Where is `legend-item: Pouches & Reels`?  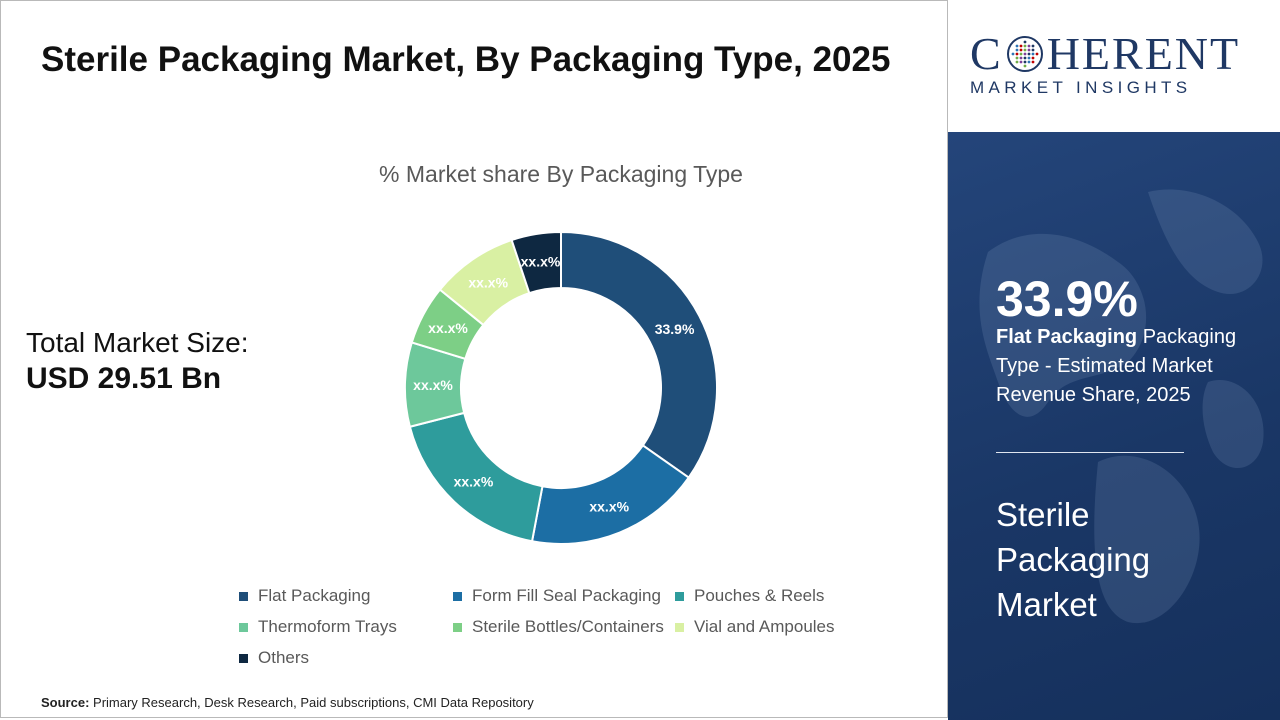 legend-item: Pouches & Reels is located at coordinates (749, 596).